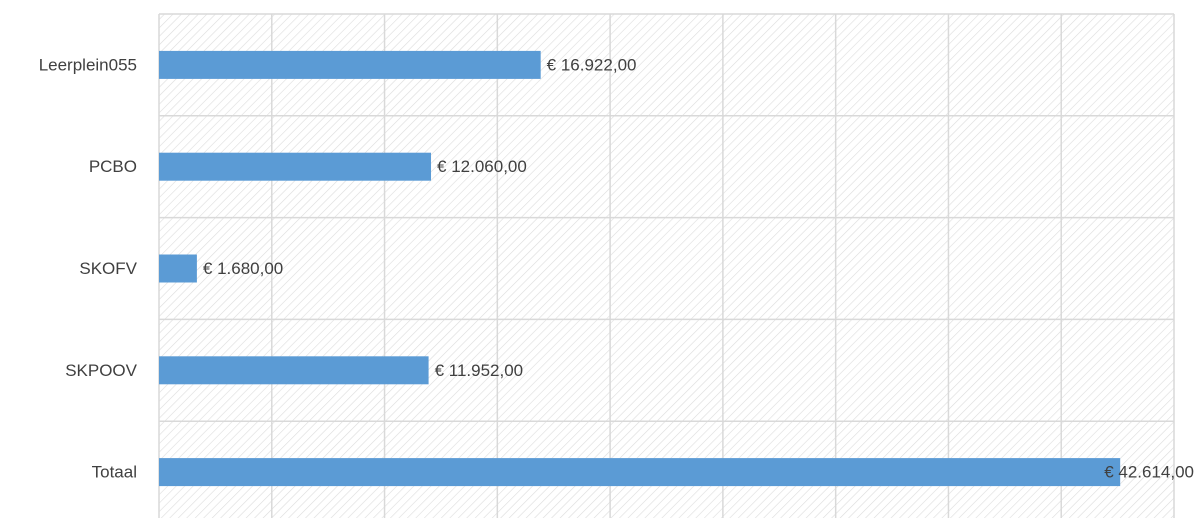 The width and height of the screenshot is (1196, 518). What do you see at coordinates (479, 370) in the screenshot?
I see `data-label: € 11.952,00` at bounding box center [479, 370].